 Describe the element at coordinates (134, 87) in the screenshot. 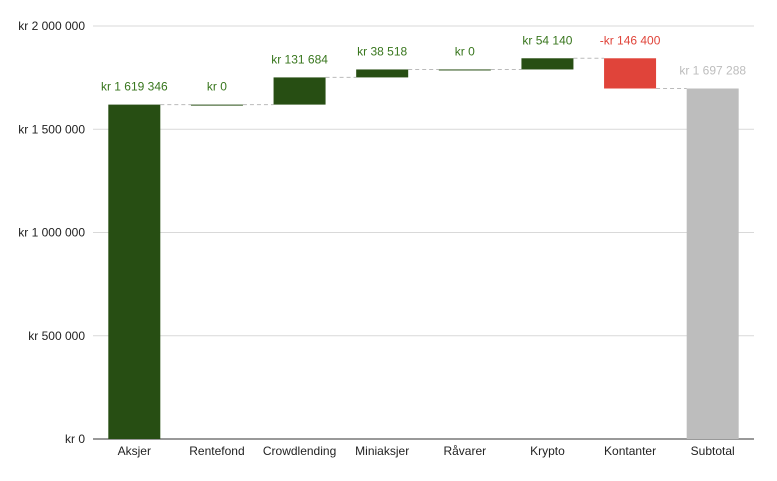

I see `data-label: kr 1 619 346` at that location.